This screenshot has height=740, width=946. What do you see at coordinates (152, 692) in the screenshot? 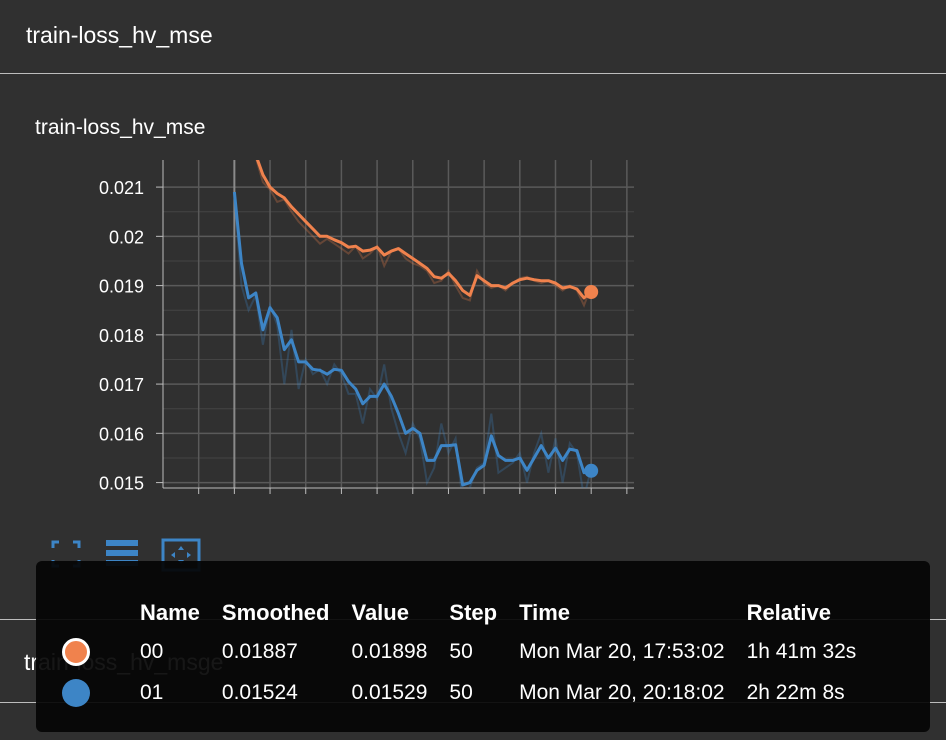
I see `run-name: 01` at bounding box center [152, 692].